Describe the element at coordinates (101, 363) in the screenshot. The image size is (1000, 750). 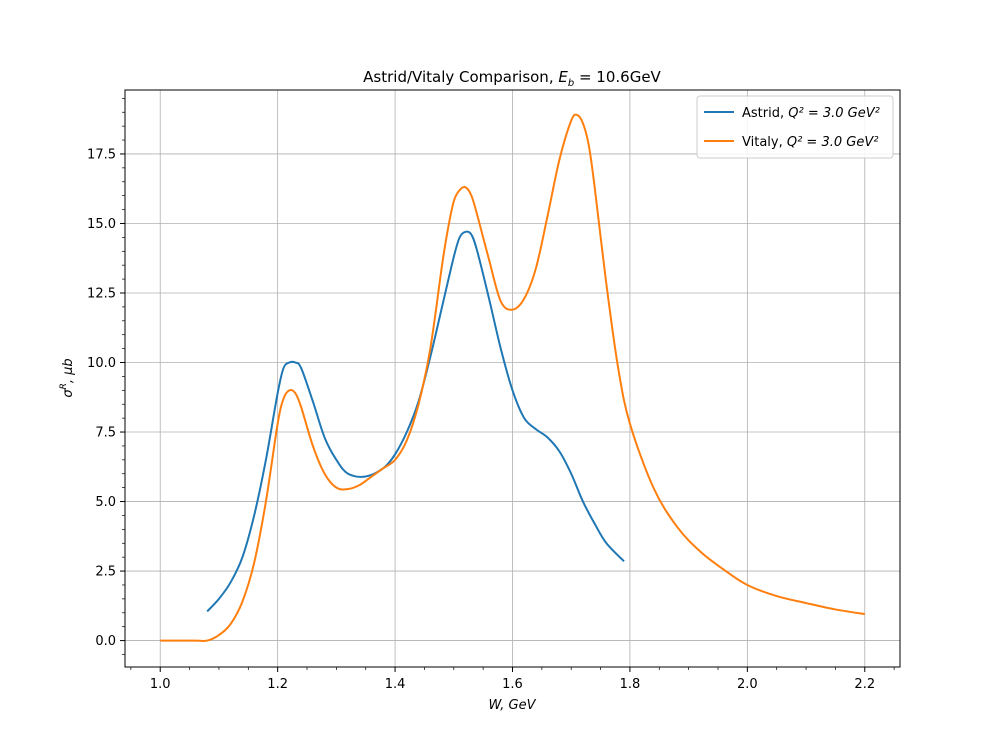
I see `y-tick-label: 10.0` at that location.